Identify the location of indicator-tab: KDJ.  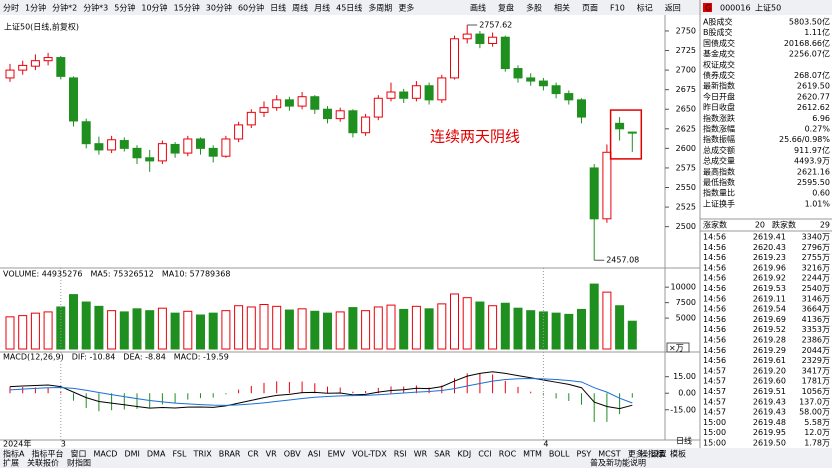
(464, 454).